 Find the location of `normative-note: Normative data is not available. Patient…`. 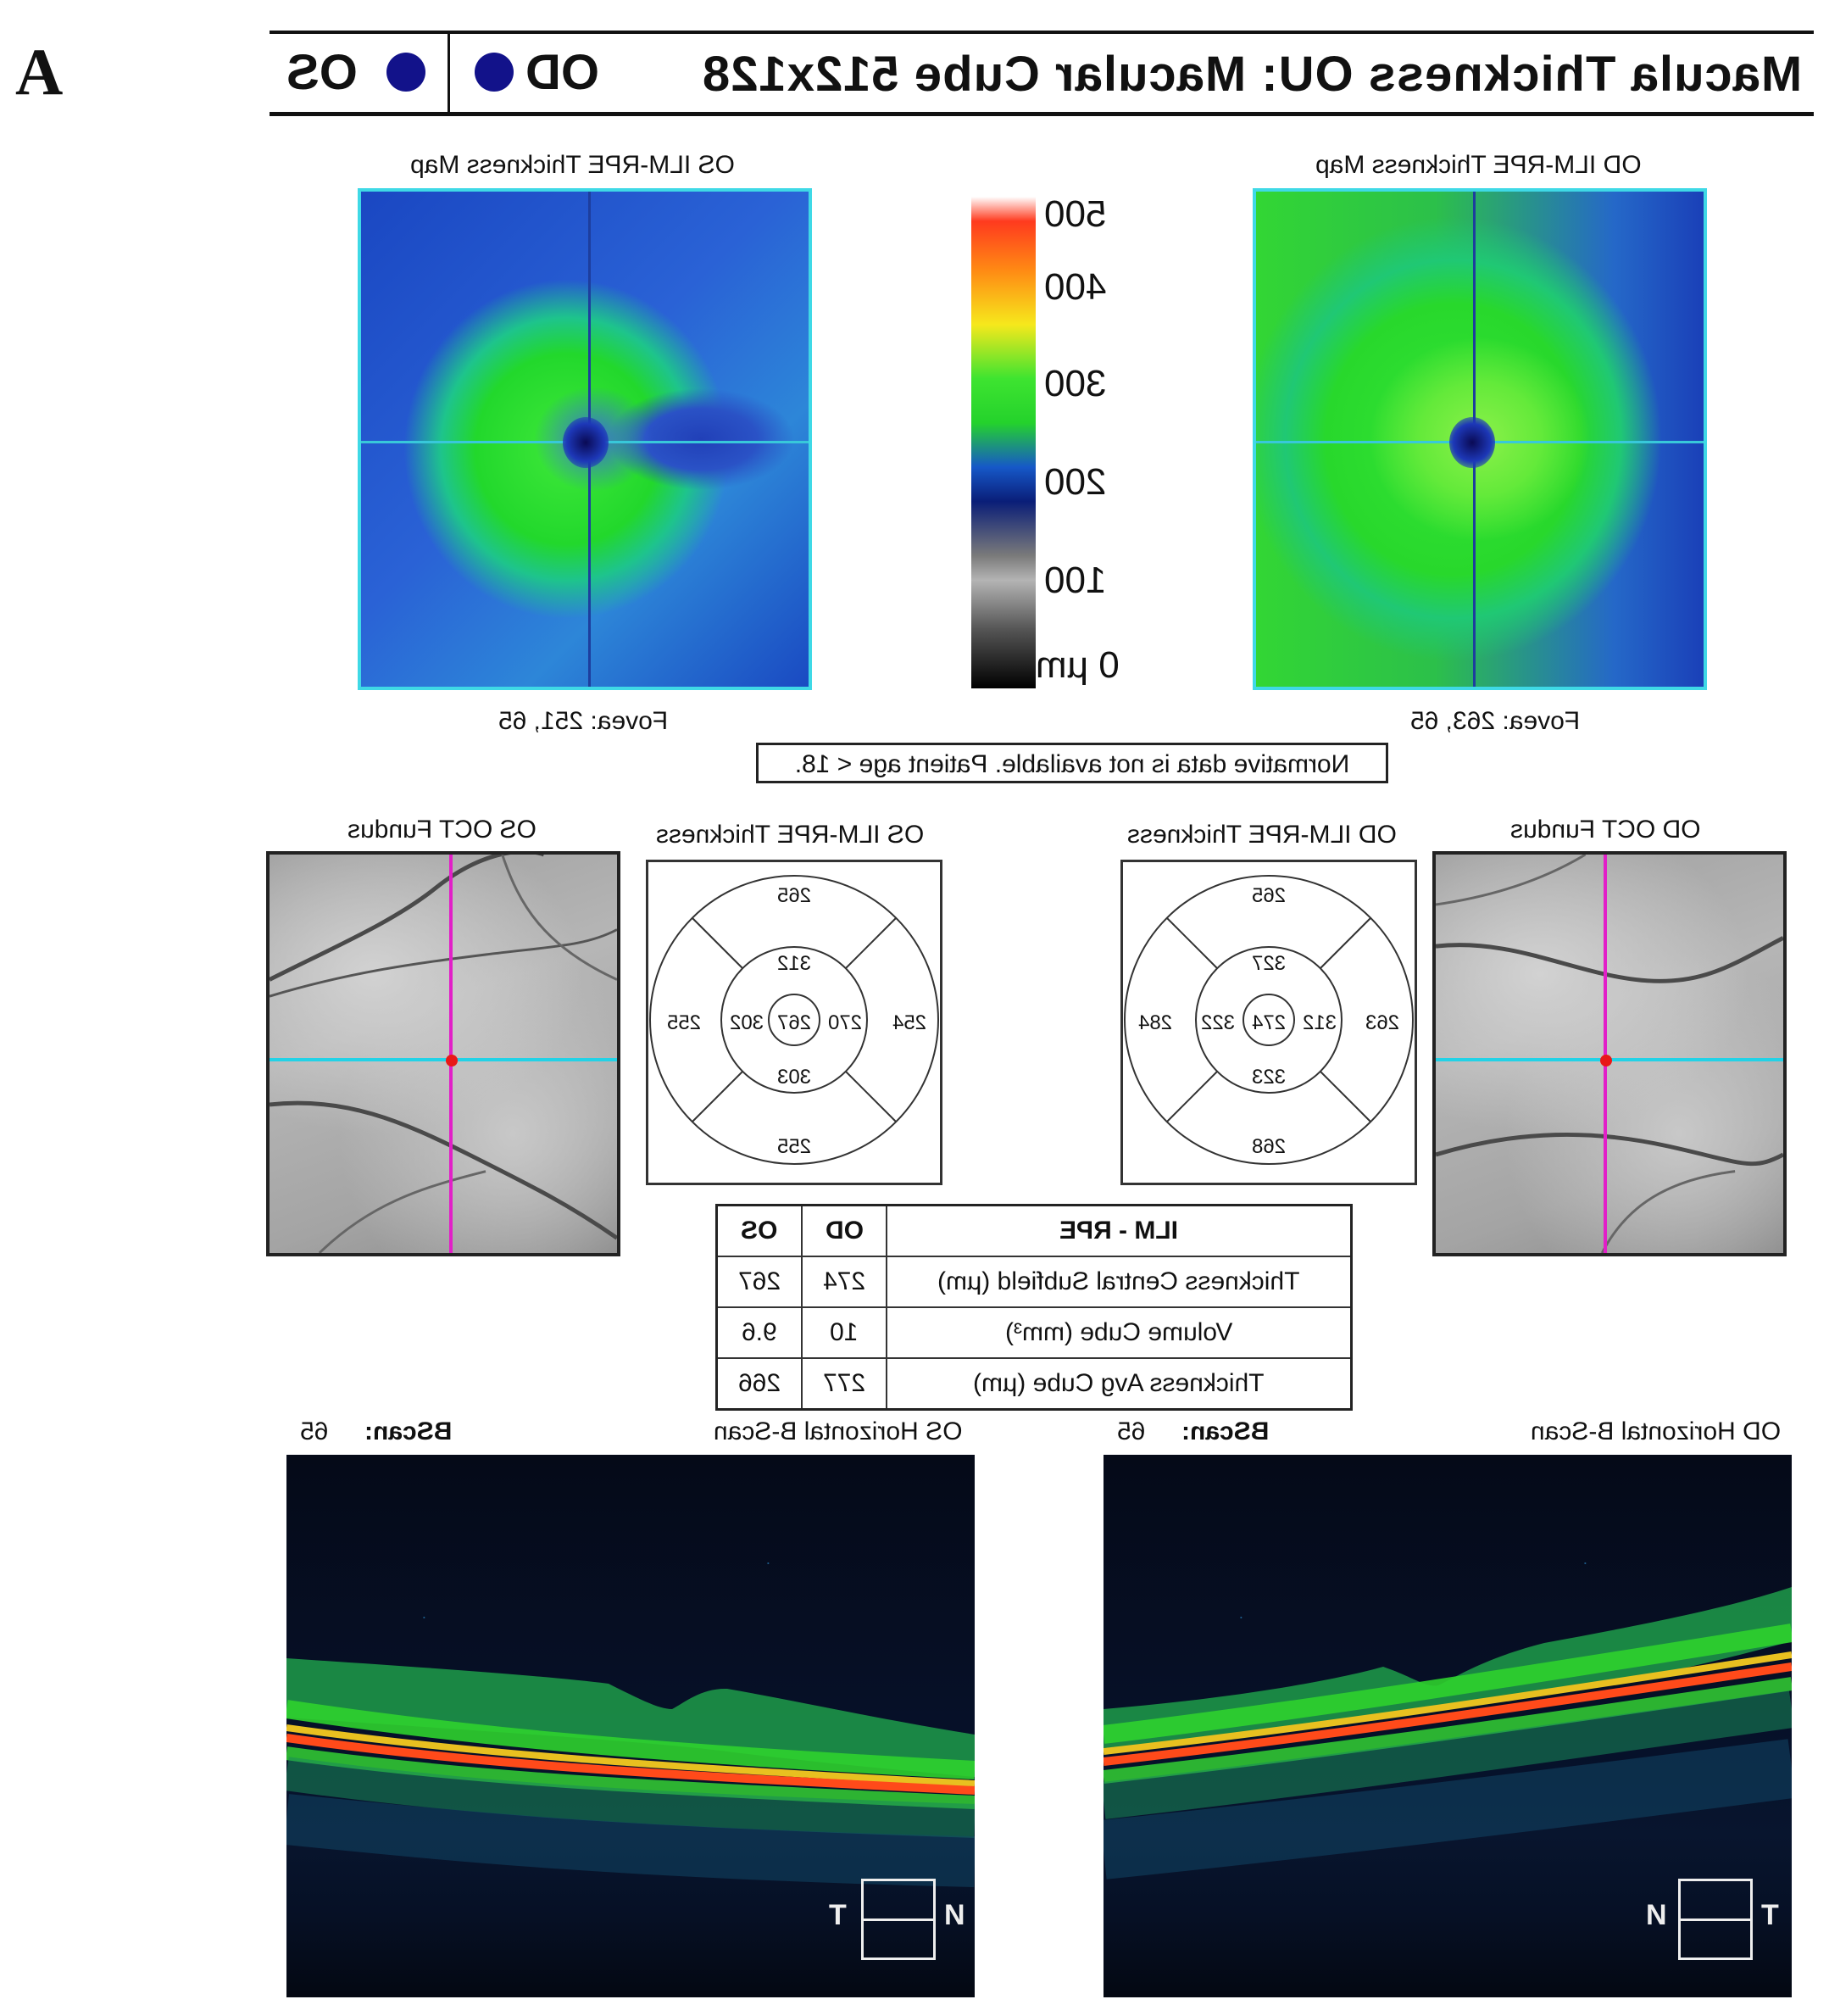

normative-note: Normative data is not available. Patient… is located at coordinates (1072, 764).